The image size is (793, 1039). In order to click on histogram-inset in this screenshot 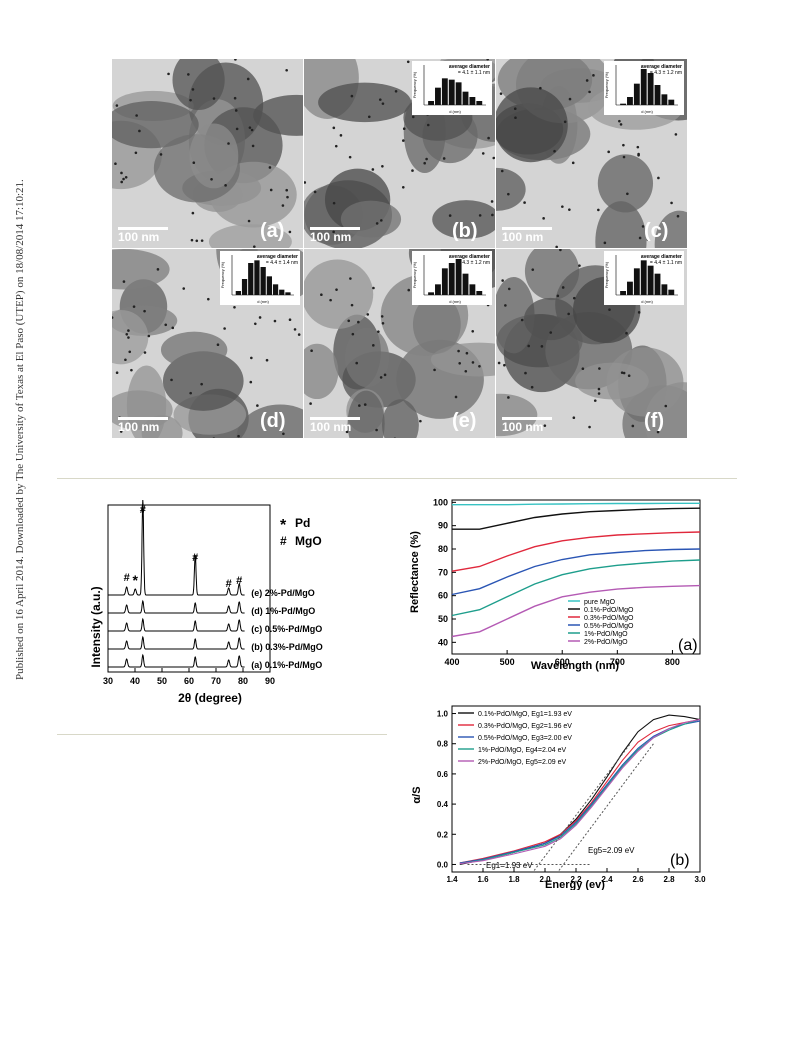, I will do `click(260, 278)`.